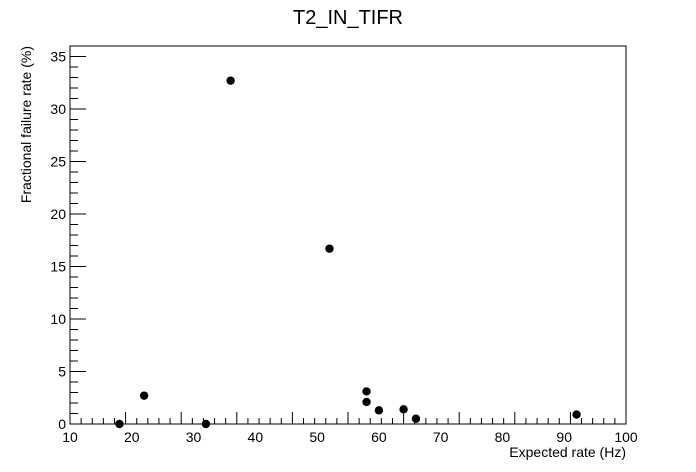  Describe the element at coordinates (350, 437) in the screenshot. I see `x-axis-tick-labels: 10 20 30 40 50 60 70 80 90 100` at that location.